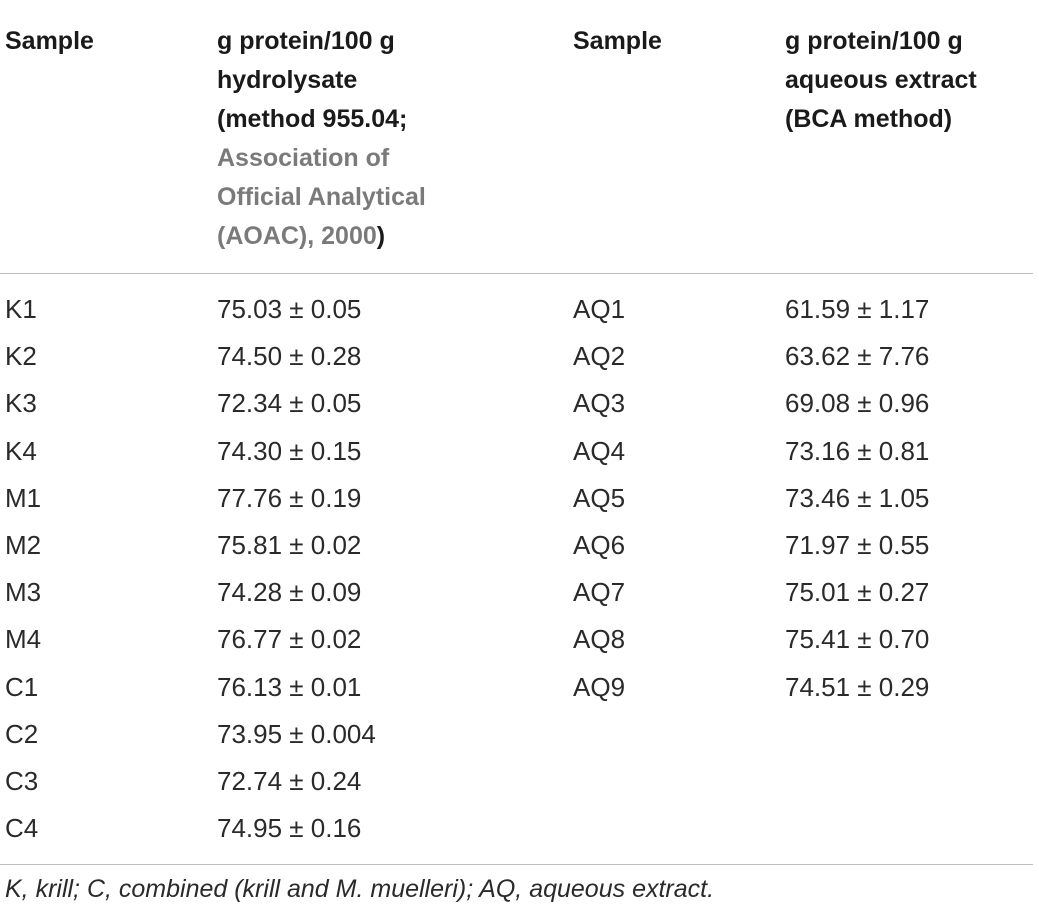  What do you see at coordinates (289, 497) in the screenshot?
I see `hydrolysate-value-cell: 77.76 ± 0.19` at bounding box center [289, 497].